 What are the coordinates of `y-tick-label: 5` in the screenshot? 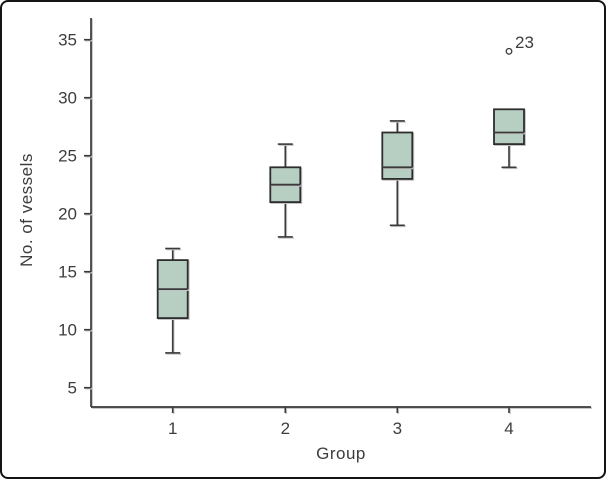 It's located at (72, 388).